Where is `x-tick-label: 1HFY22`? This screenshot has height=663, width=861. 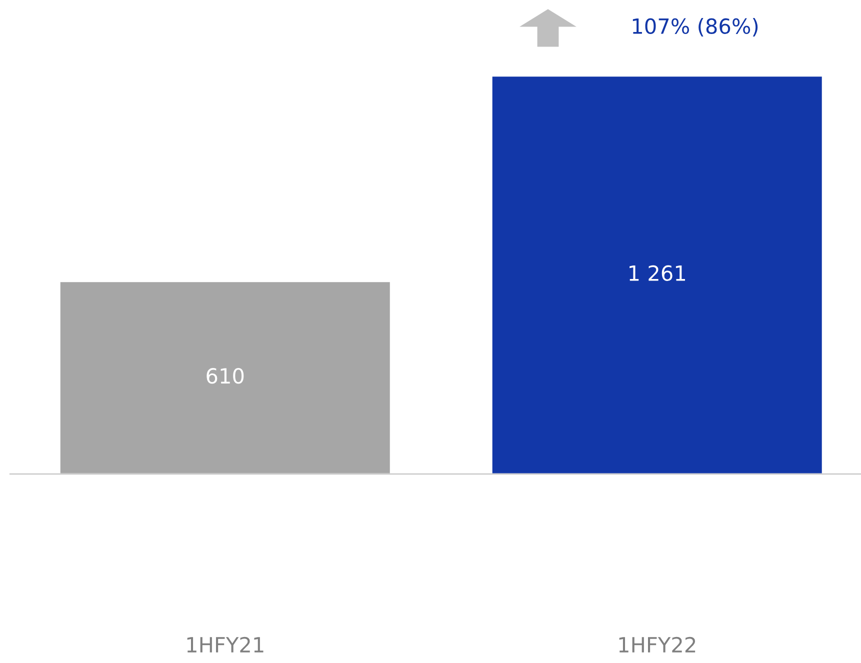
x-tick-label: 1HFY22 is located at coordinates (657, 644).